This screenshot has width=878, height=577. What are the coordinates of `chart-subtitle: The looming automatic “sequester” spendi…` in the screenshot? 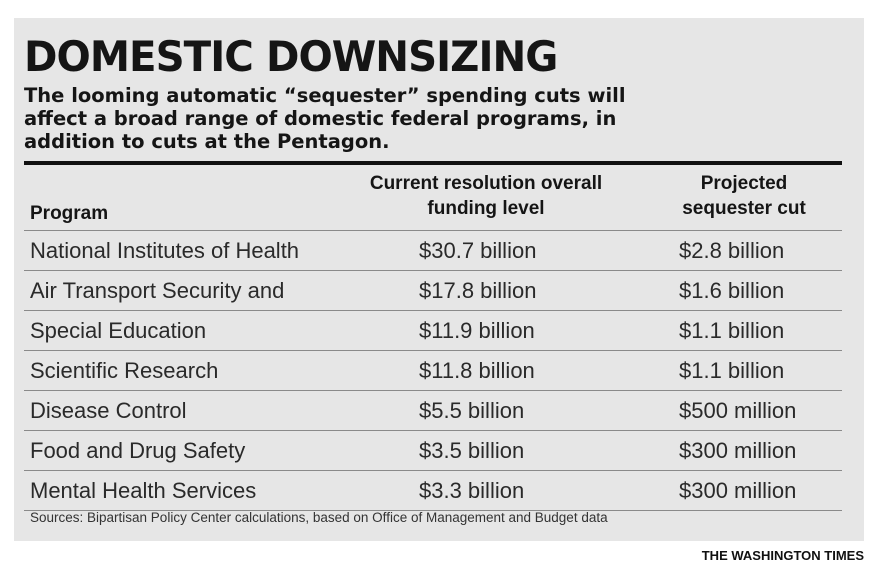 It's located at (325, 118).